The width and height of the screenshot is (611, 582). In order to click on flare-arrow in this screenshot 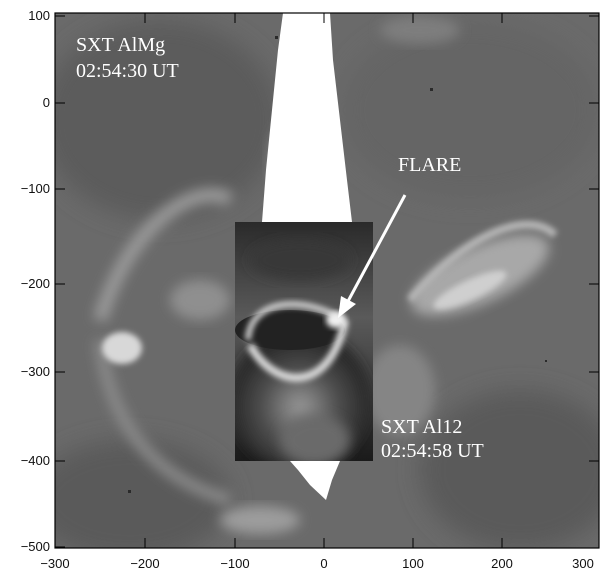, I will do `click(375, 250)`.